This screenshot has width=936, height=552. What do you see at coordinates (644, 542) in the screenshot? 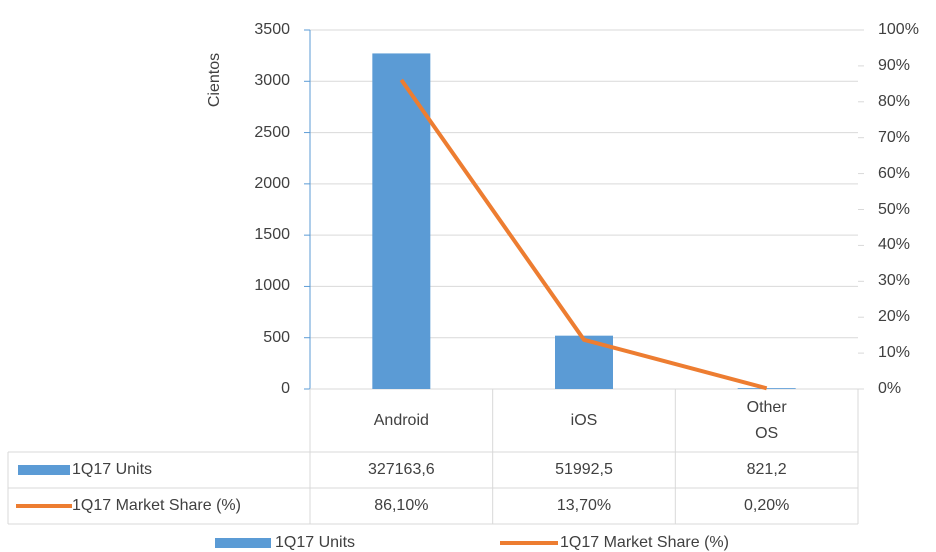
I see `legend-label: 1Q17 Market Share (%)` at bounding box center [644, 542].